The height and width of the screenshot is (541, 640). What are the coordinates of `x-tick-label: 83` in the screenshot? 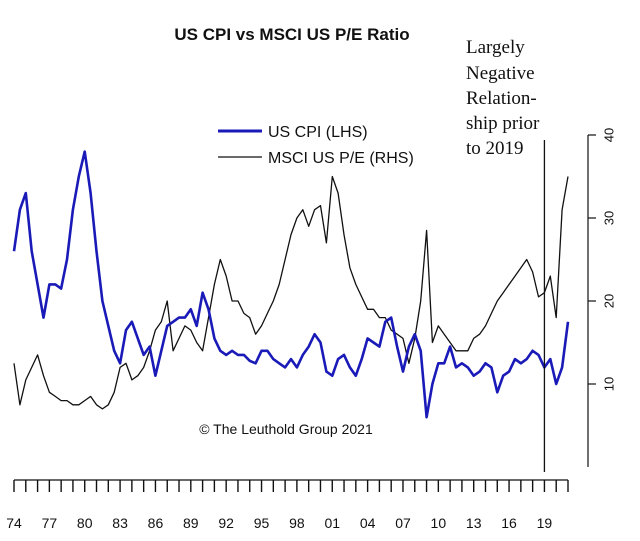 It's located at (120, 523).